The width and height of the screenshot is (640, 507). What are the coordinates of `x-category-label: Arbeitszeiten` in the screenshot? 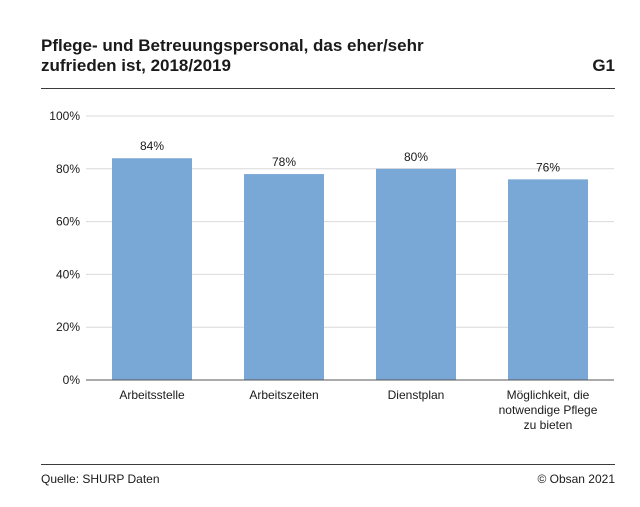 It's located at (283, 395).